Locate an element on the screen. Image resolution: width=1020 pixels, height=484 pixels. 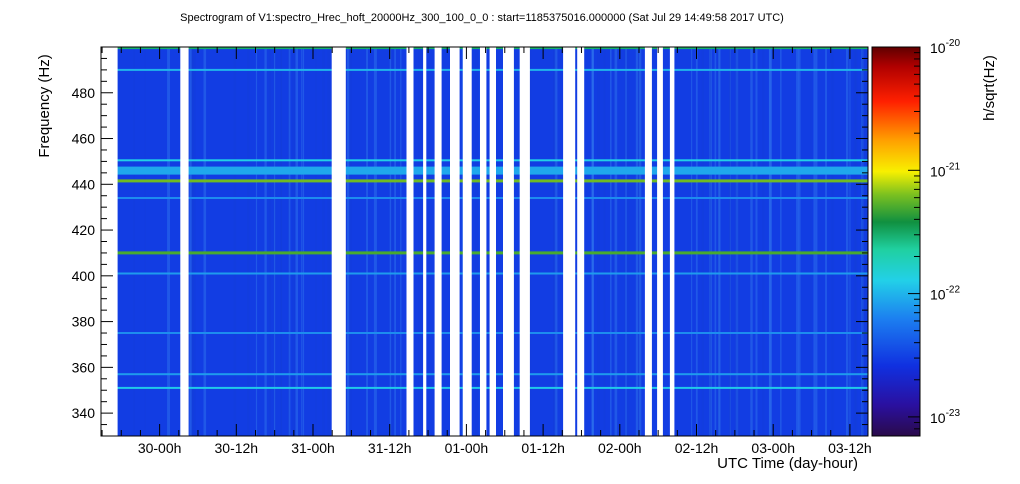
y-tick-label: 480 is located at coordinates (84, 93).